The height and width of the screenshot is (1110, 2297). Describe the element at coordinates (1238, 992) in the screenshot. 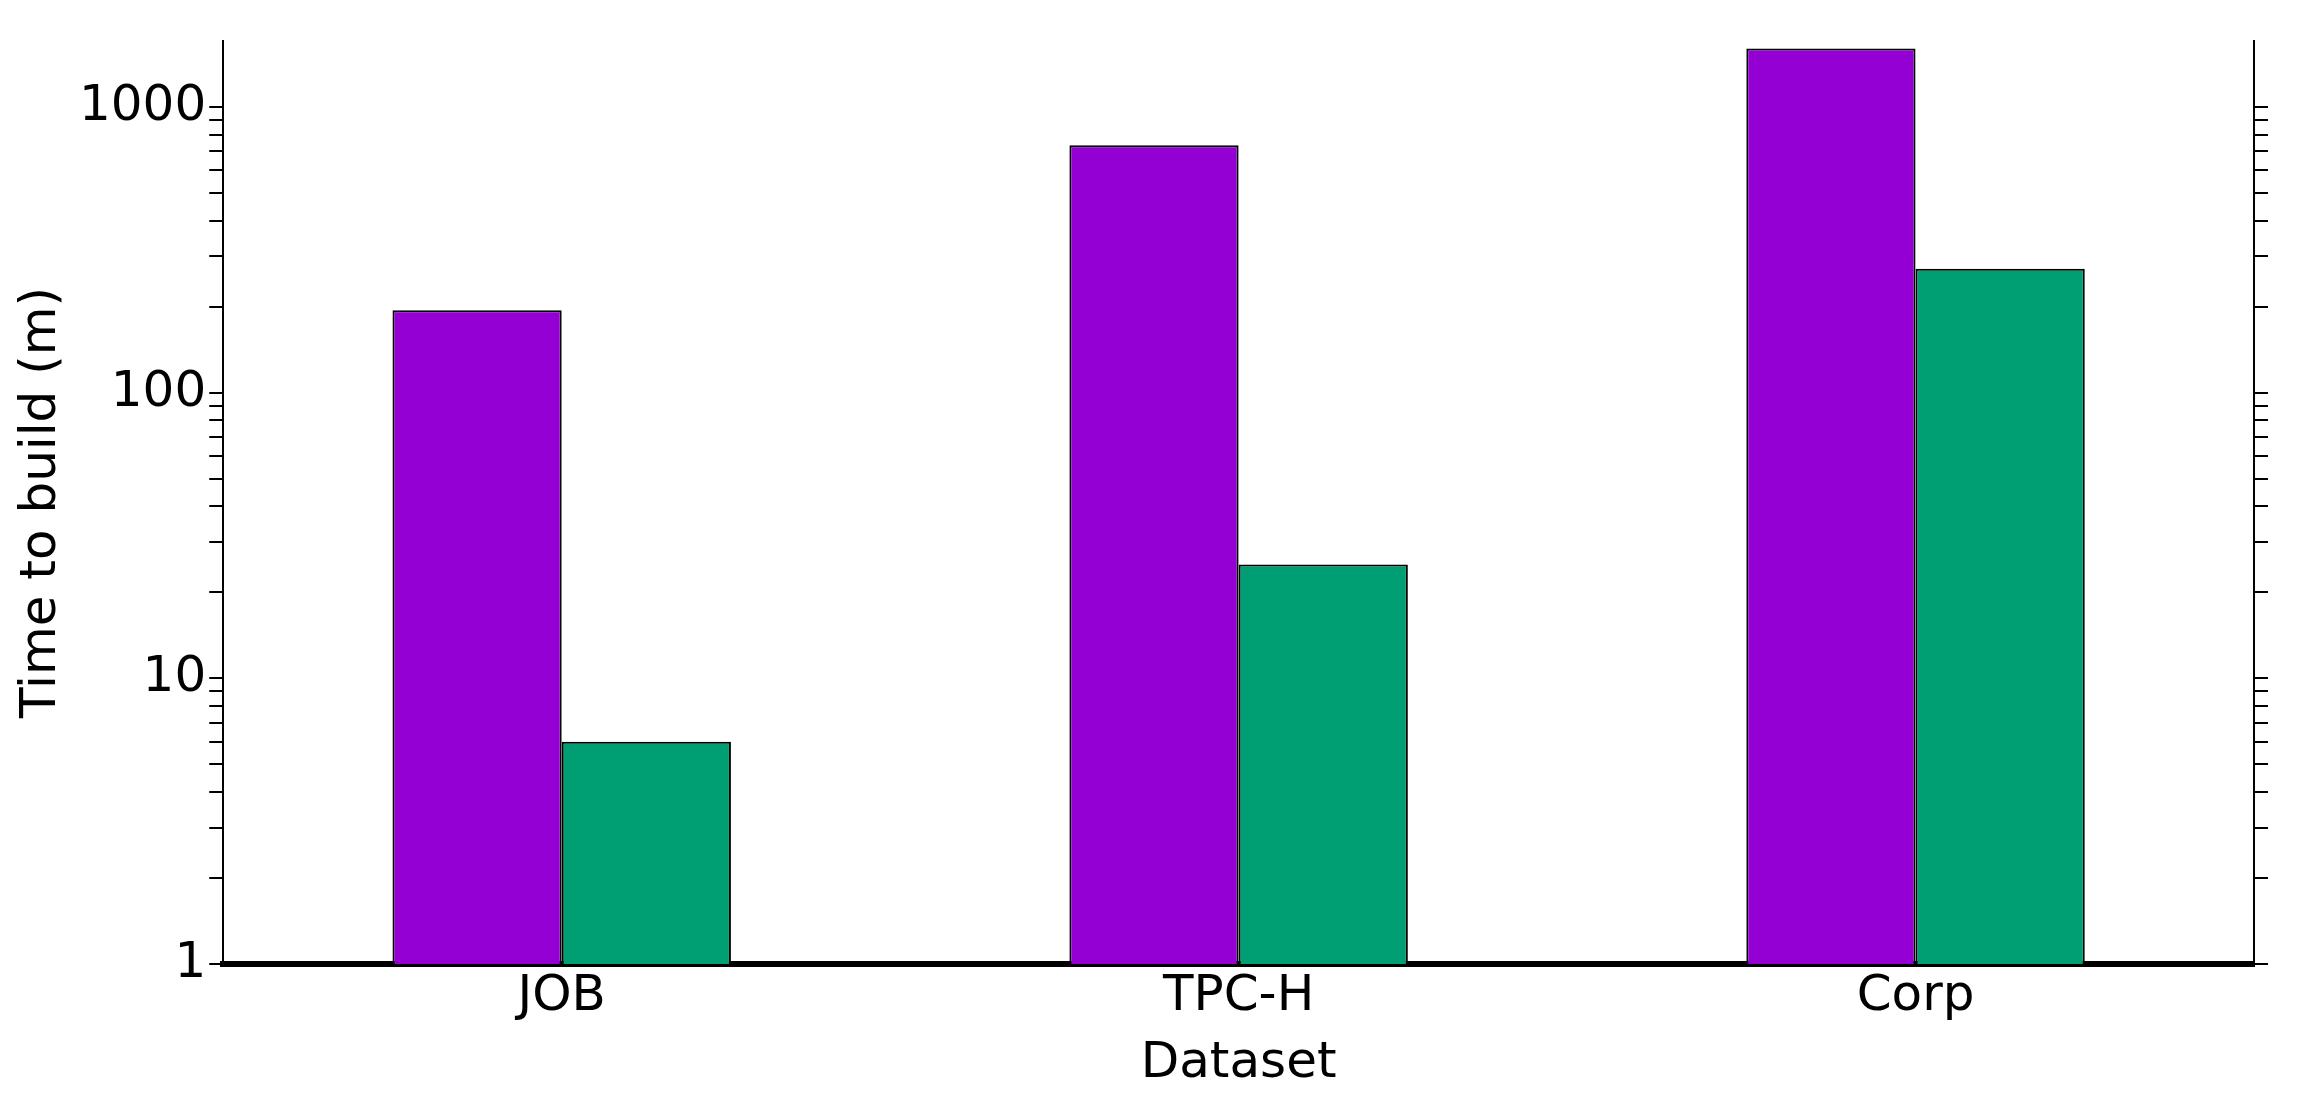

I see `x-tick-label: TPC-H` at that location.